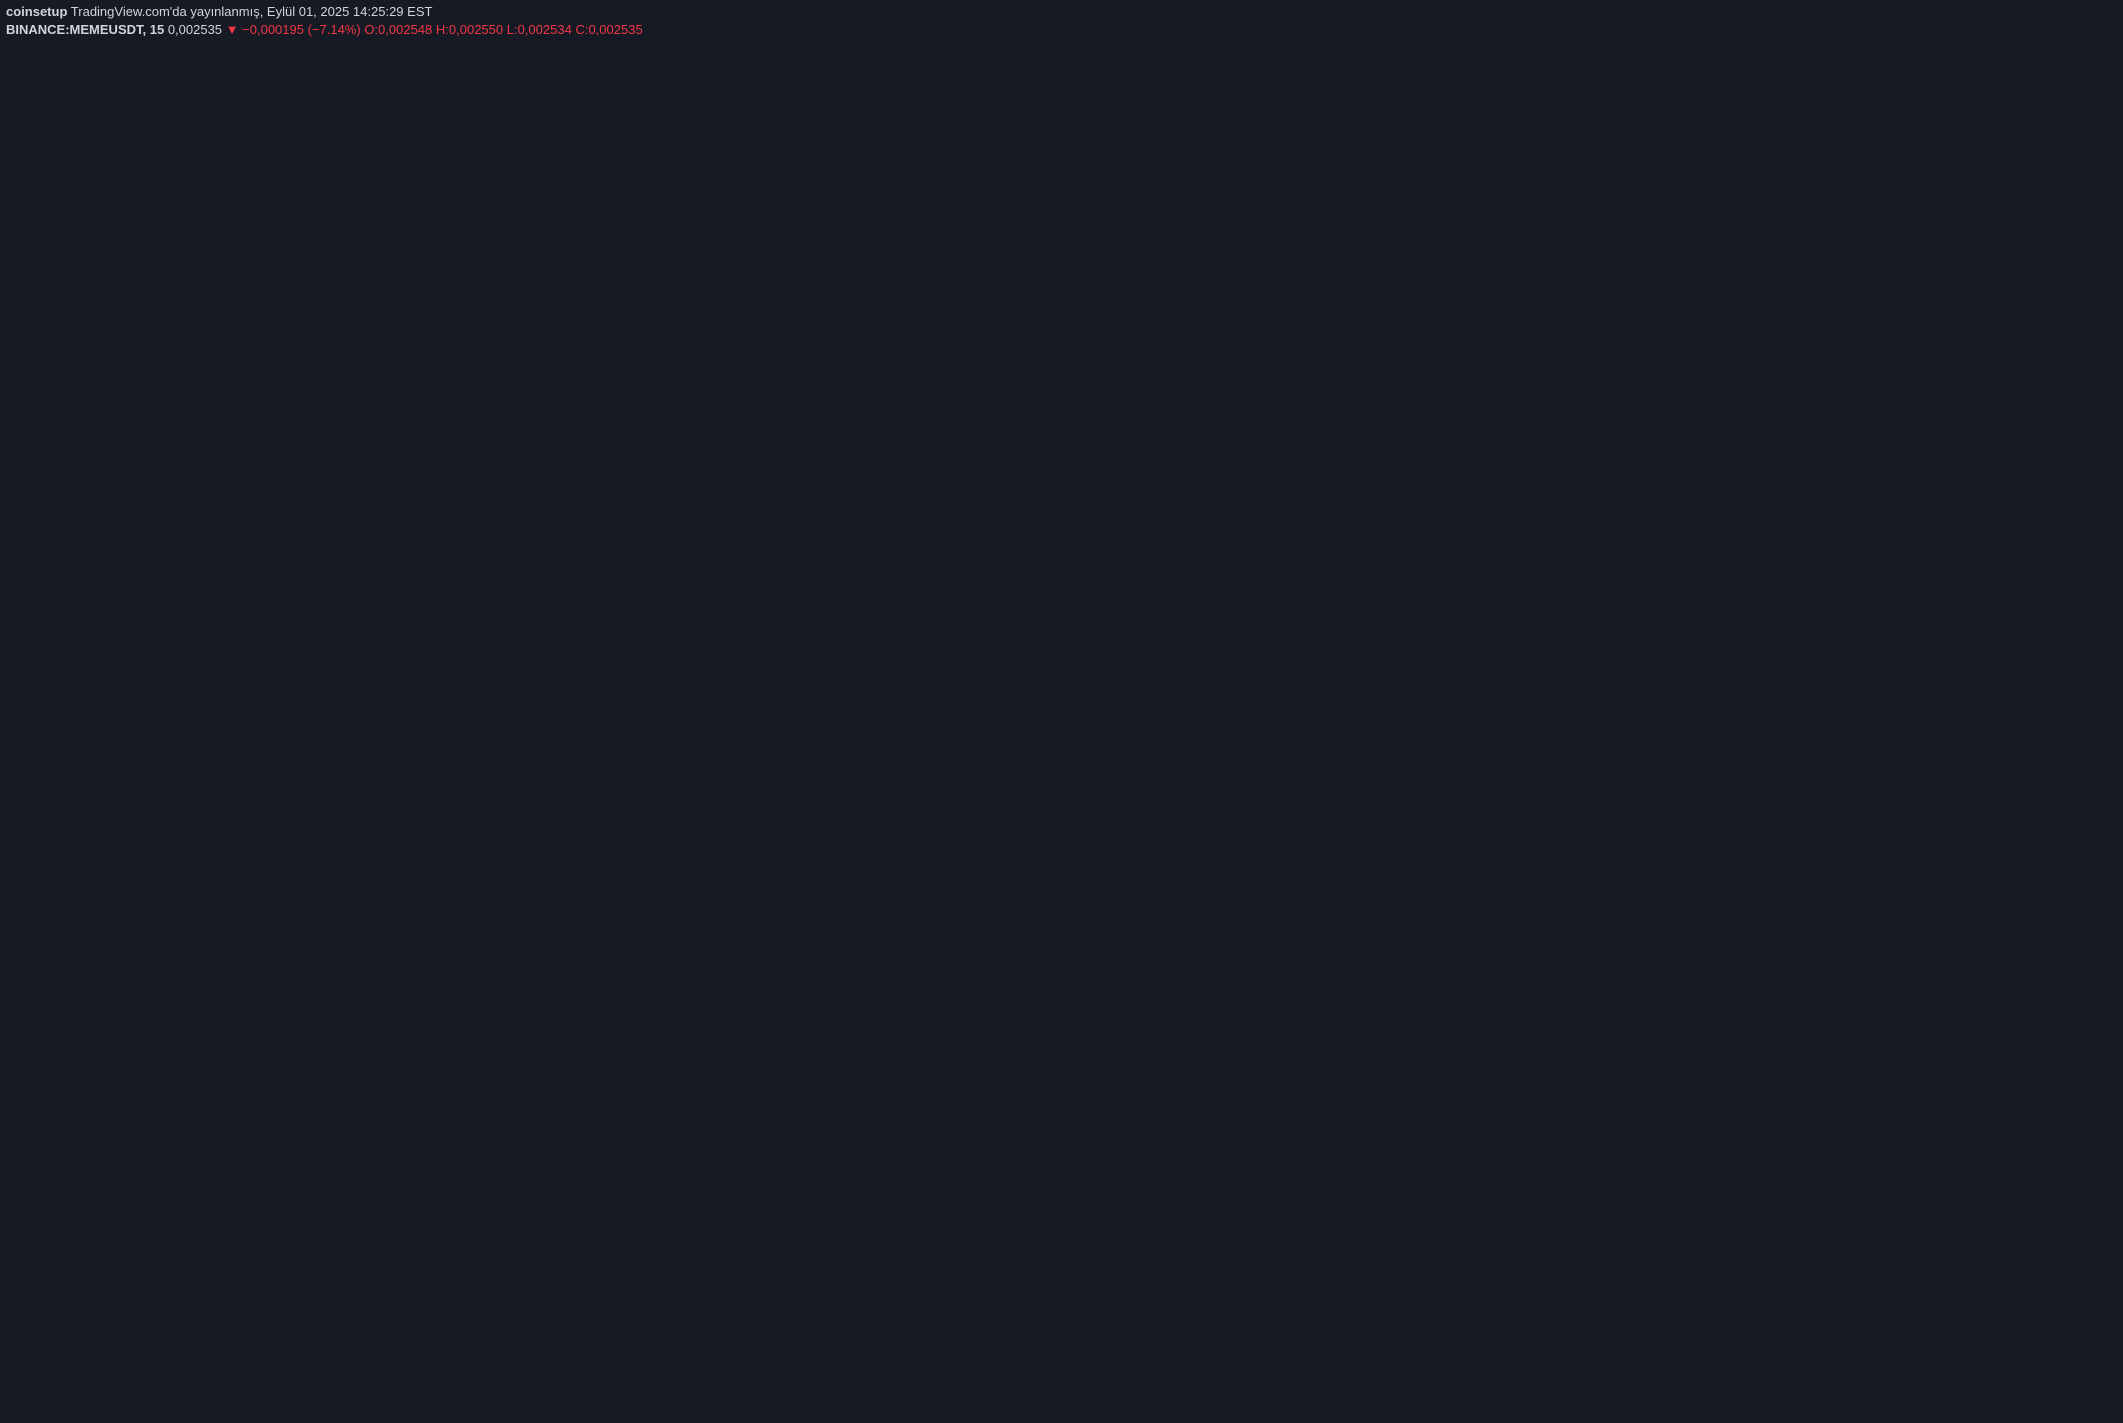  I want to click on current-price-label: 0,002535, so click(2075, 649).